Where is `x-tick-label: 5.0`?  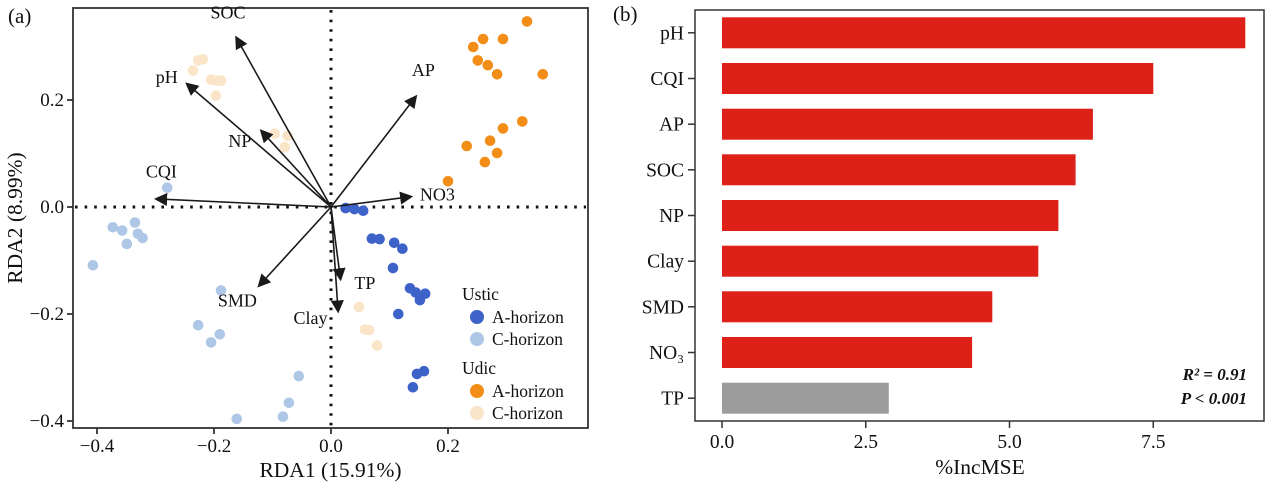
x-tick-label: 5.0 is located at coordinates (1009, 442).